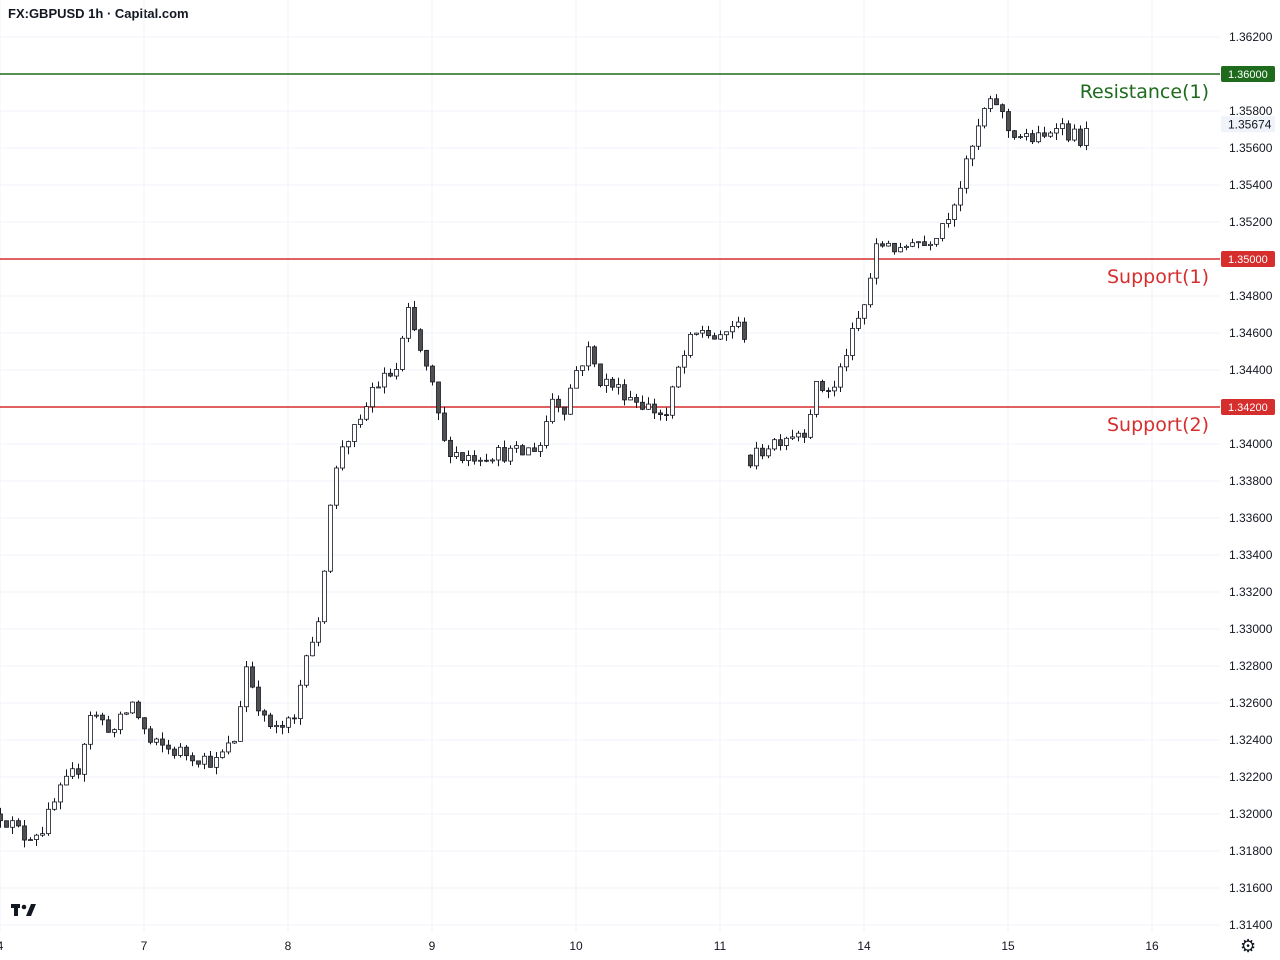  Describe the element at coordinates (288, 946) in the screenshot. I see `x-tick-label: 8` at that location.